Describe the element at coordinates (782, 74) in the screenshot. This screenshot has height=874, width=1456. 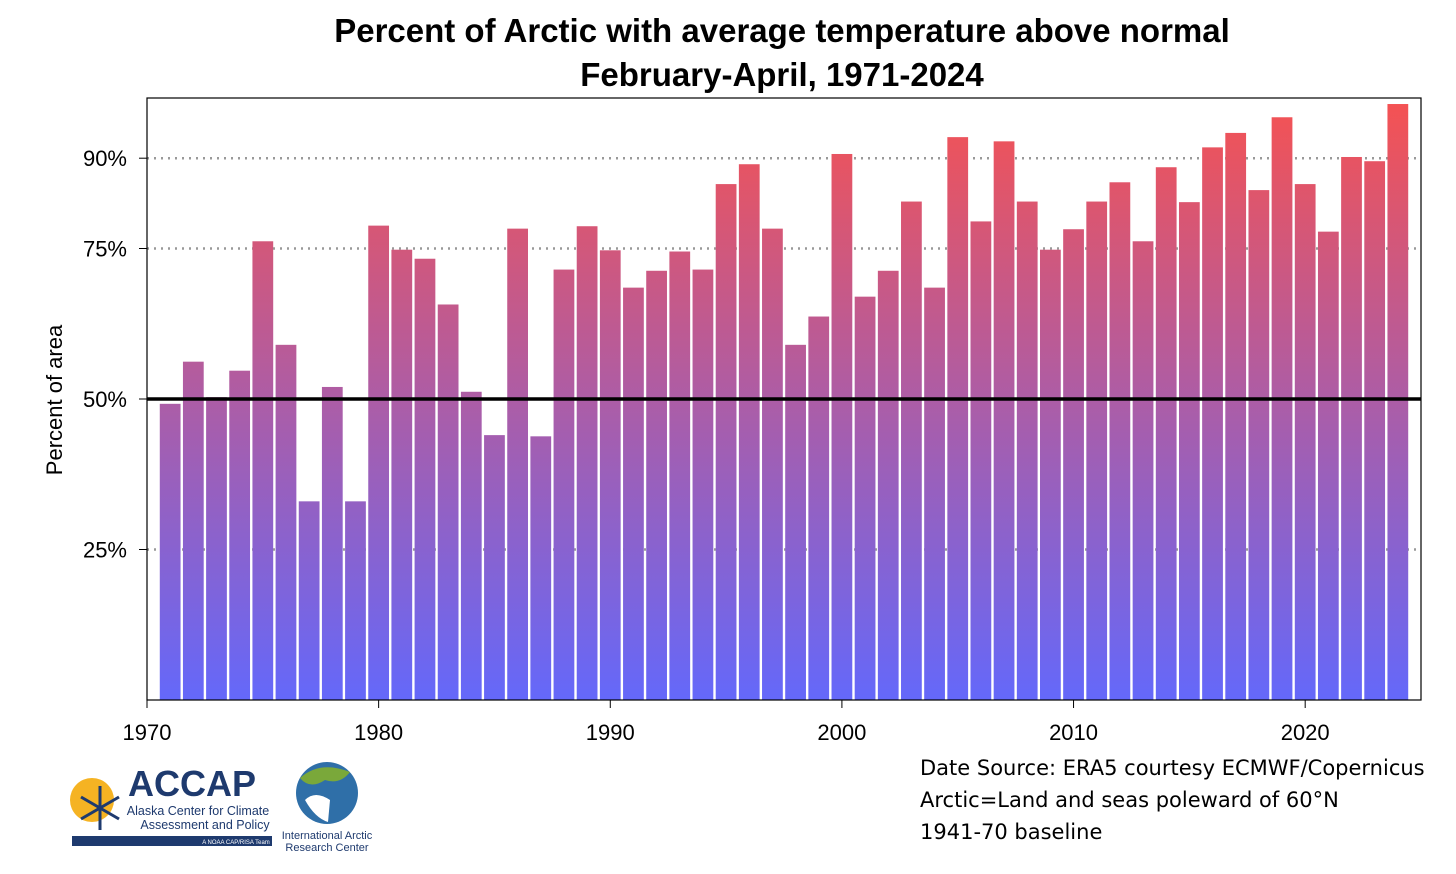
I see `chart-subtitle: February-April, 1971-2024` at that location.